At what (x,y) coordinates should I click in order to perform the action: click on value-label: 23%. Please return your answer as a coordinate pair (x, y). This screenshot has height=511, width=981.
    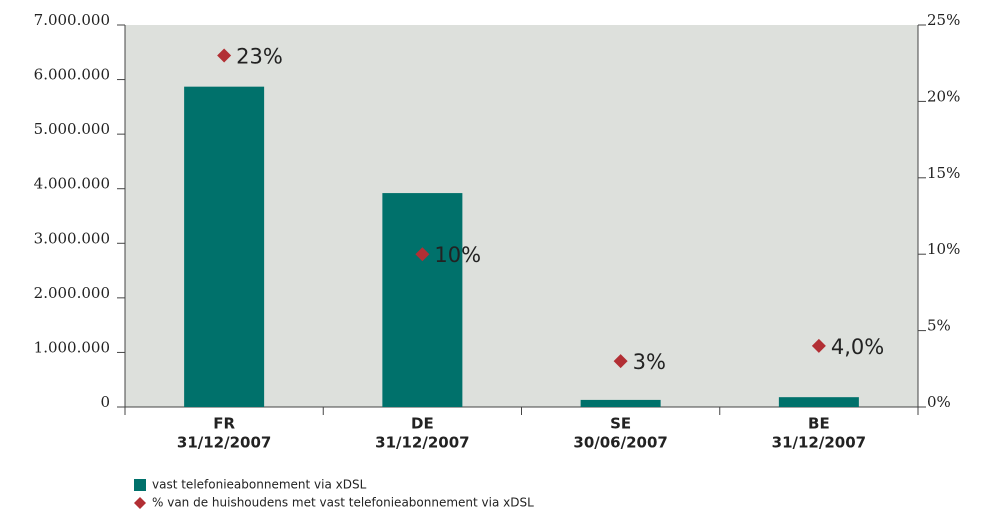
    Looking at the image, I should click on (259, 57).